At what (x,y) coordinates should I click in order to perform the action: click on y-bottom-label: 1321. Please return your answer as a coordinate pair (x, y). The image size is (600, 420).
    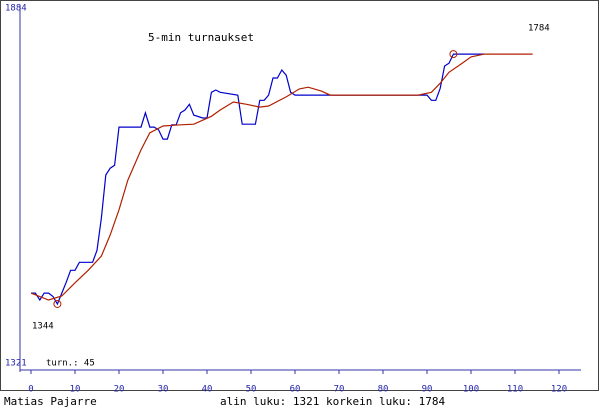
    Looking at the image, I should click on (16, 364).